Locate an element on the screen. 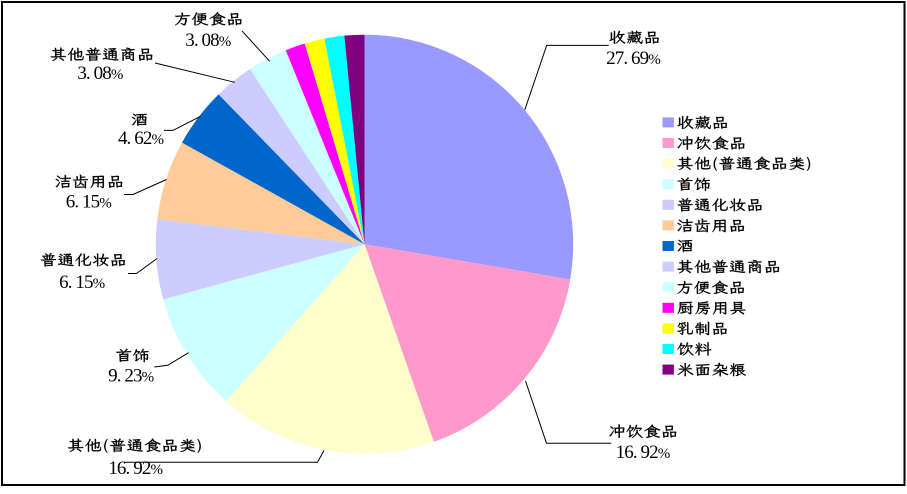 This screenshot has width=907, height=494. svg-text: 9. 23% is located at coordinates (131, 375).